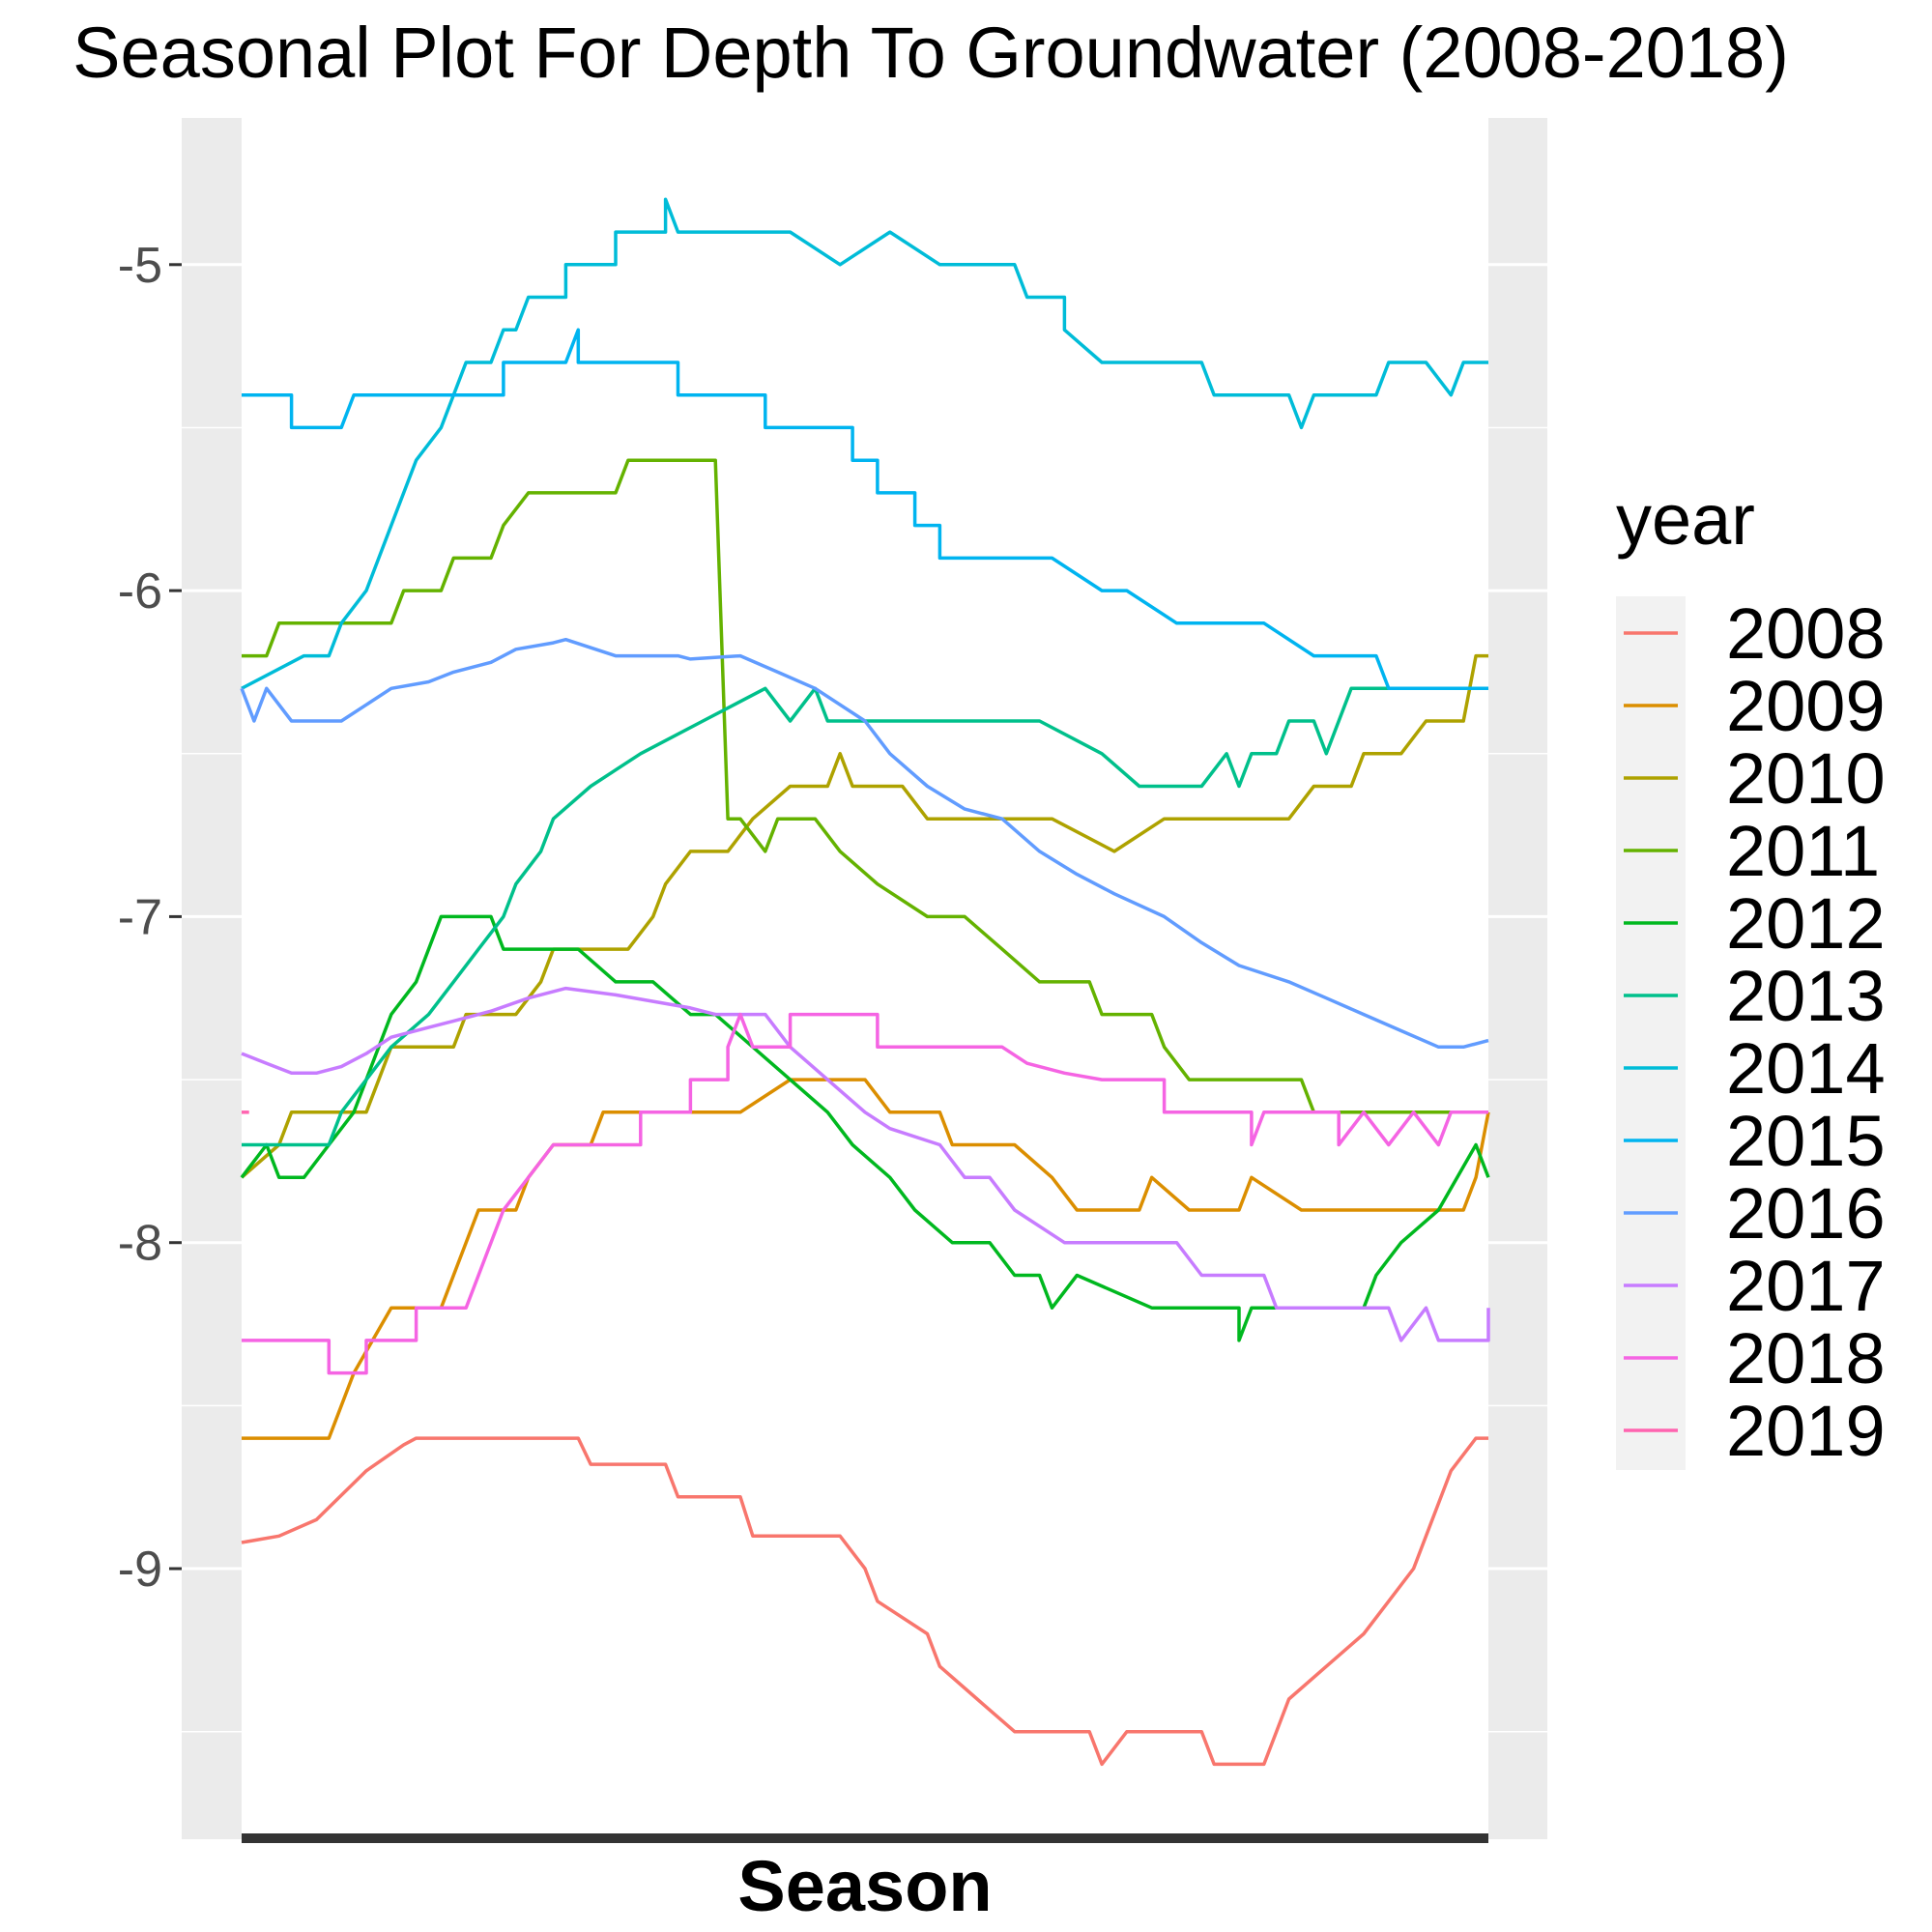  I want to click on legend-label-2012: 2012, so click(1806, 923).